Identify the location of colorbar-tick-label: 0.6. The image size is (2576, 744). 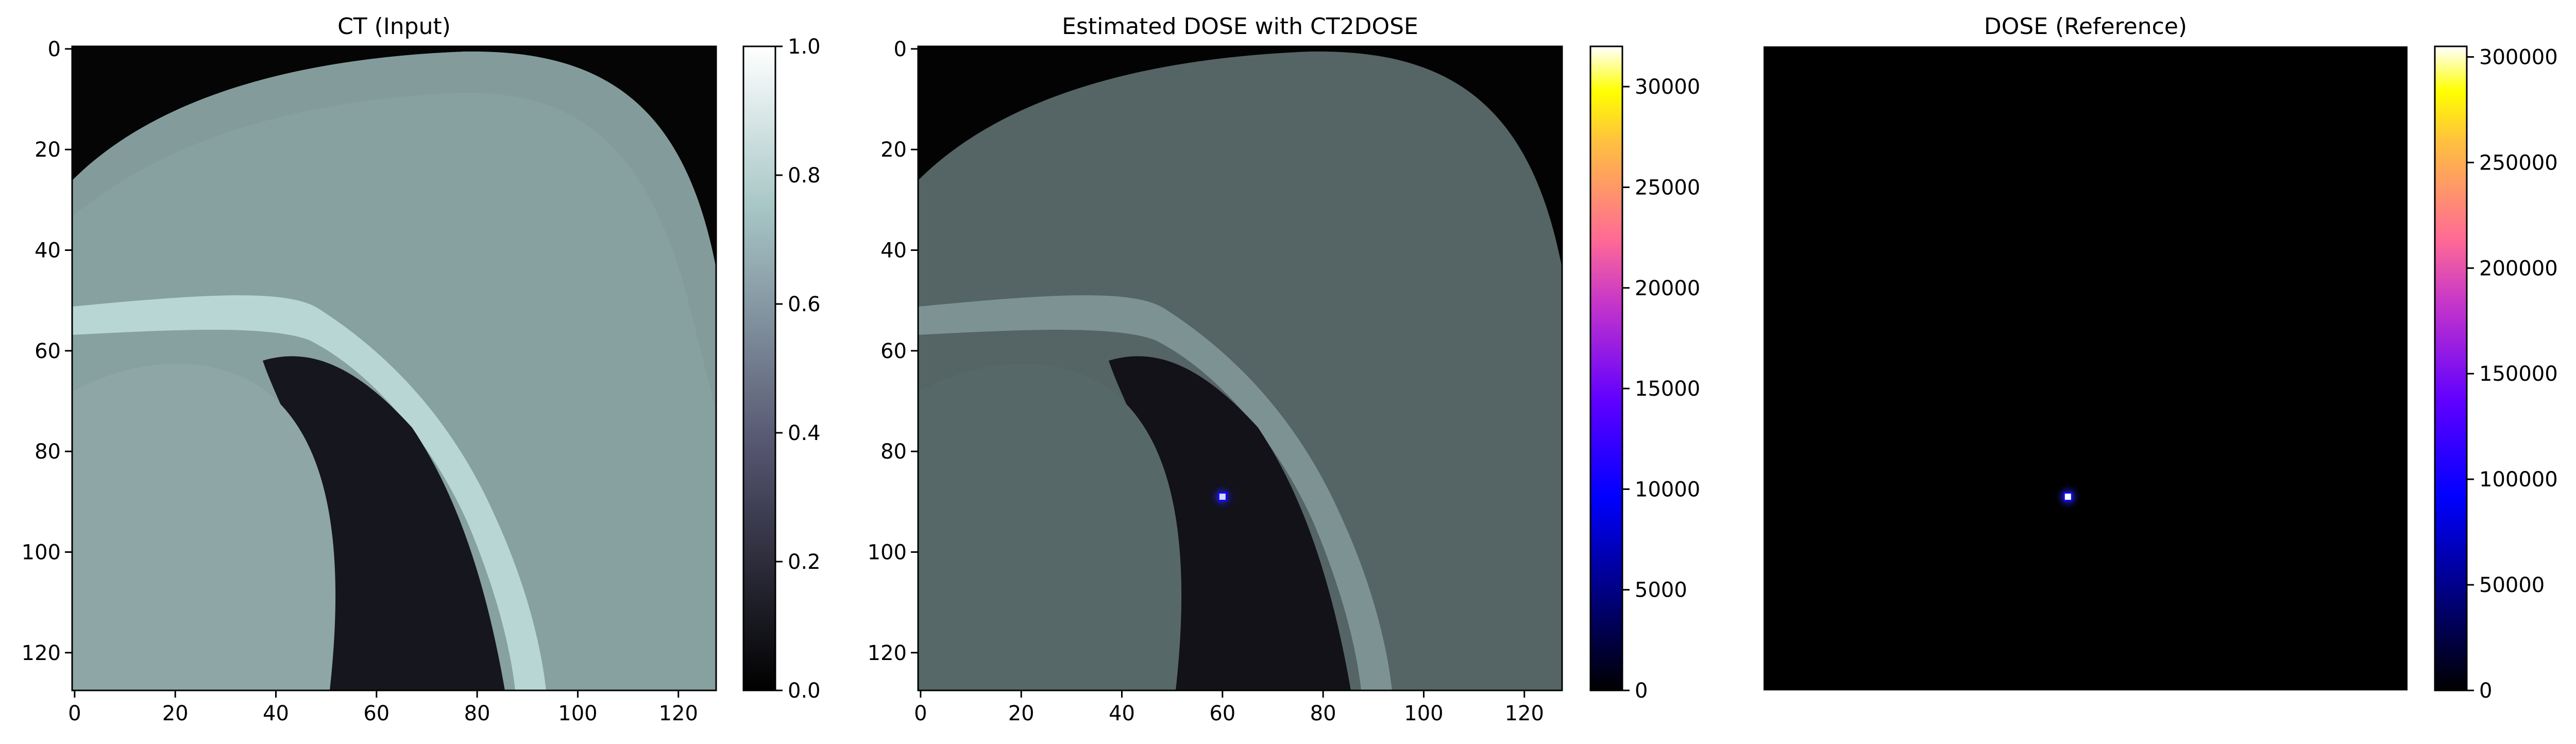
(804, 304).